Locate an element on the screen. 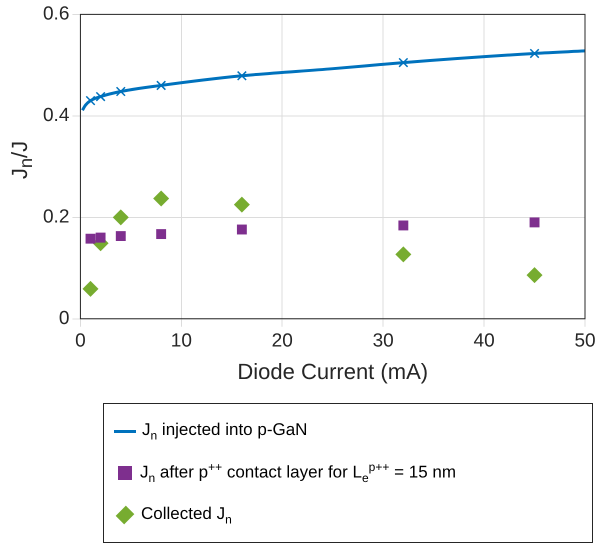 The image size is (603, 544). x-tick-label: 10 is located at coordinates (181, 341).